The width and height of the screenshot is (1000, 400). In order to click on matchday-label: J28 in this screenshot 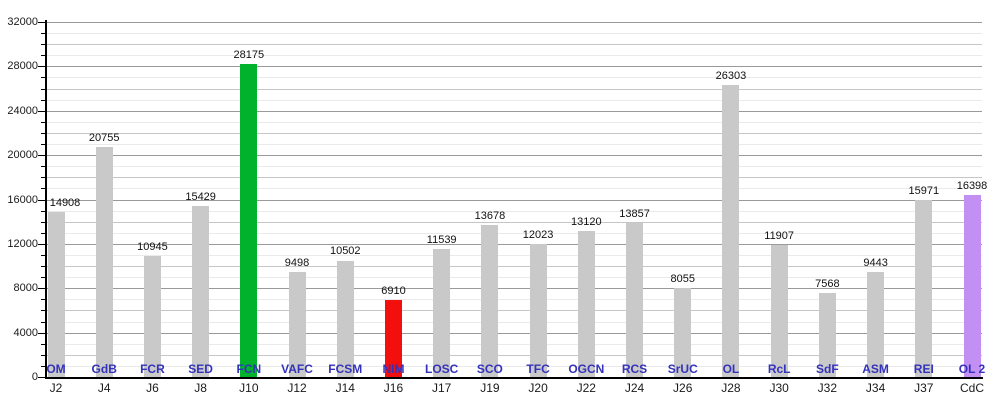, I will do `click(731, 388)`.